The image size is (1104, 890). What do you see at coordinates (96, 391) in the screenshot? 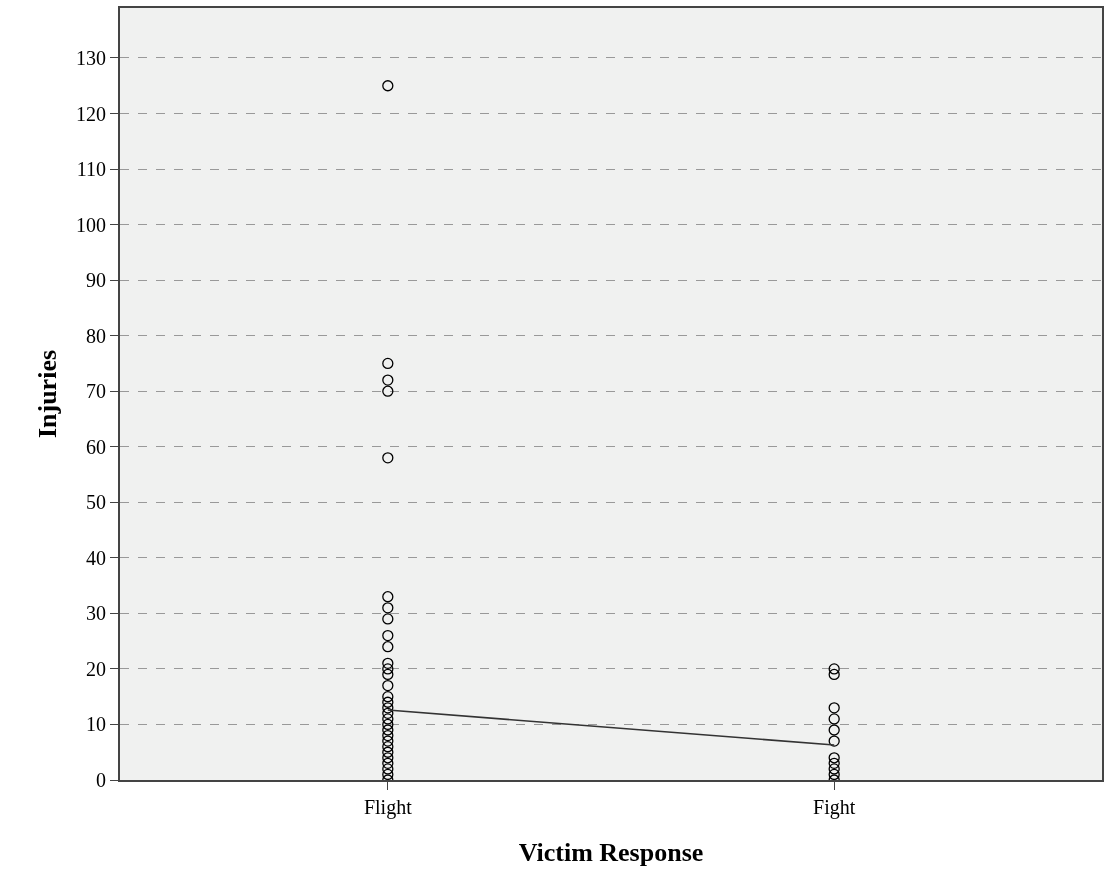
I see `y-tick-label: 70` at bounding box center [96, 391].